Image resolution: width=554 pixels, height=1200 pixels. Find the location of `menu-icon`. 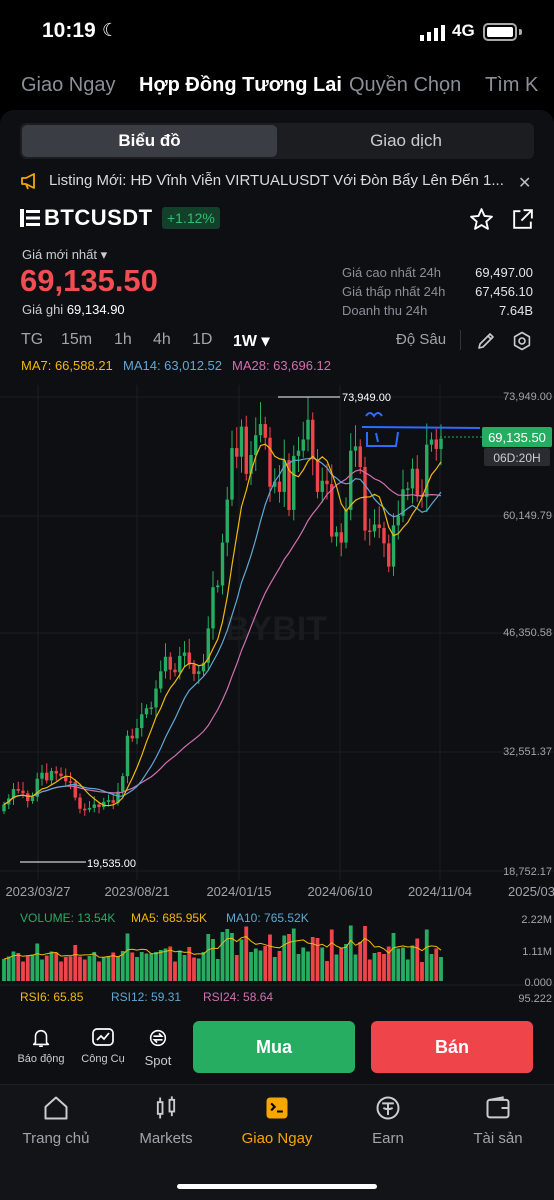

menu-icon is located at coordinates (30, 218).